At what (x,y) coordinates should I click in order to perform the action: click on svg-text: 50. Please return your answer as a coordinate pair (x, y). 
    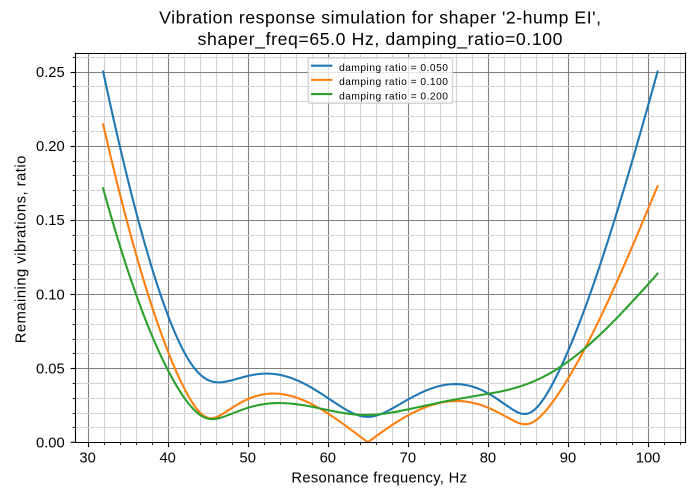
    Looking at the image, I should click on (248, 459).